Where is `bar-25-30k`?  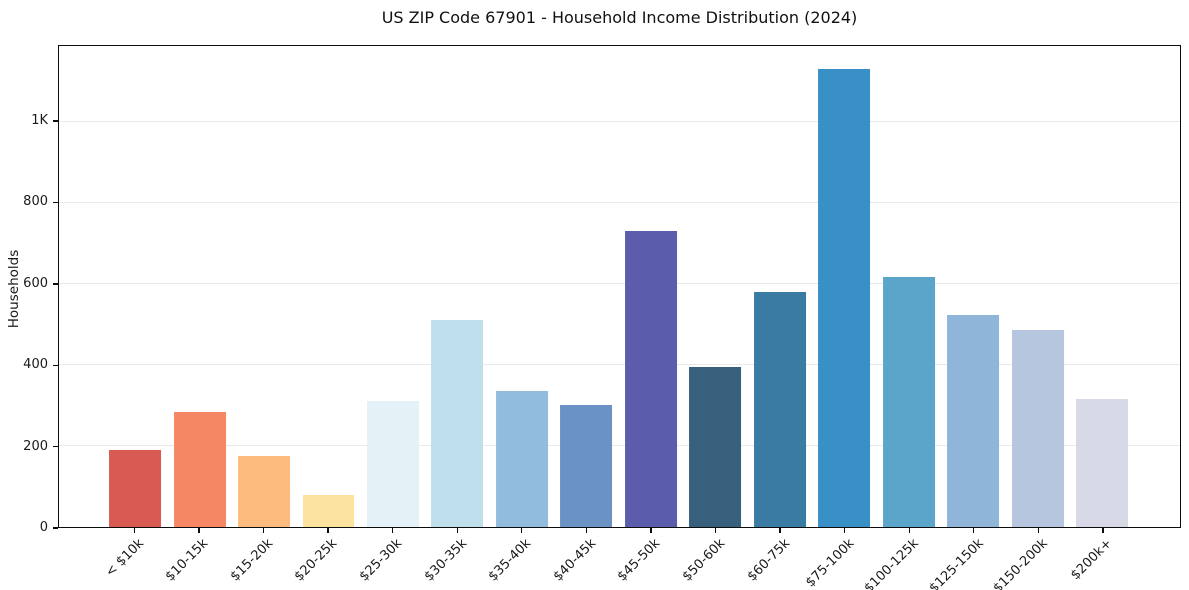 bar-25-30k is located at coordinates (393, 463).